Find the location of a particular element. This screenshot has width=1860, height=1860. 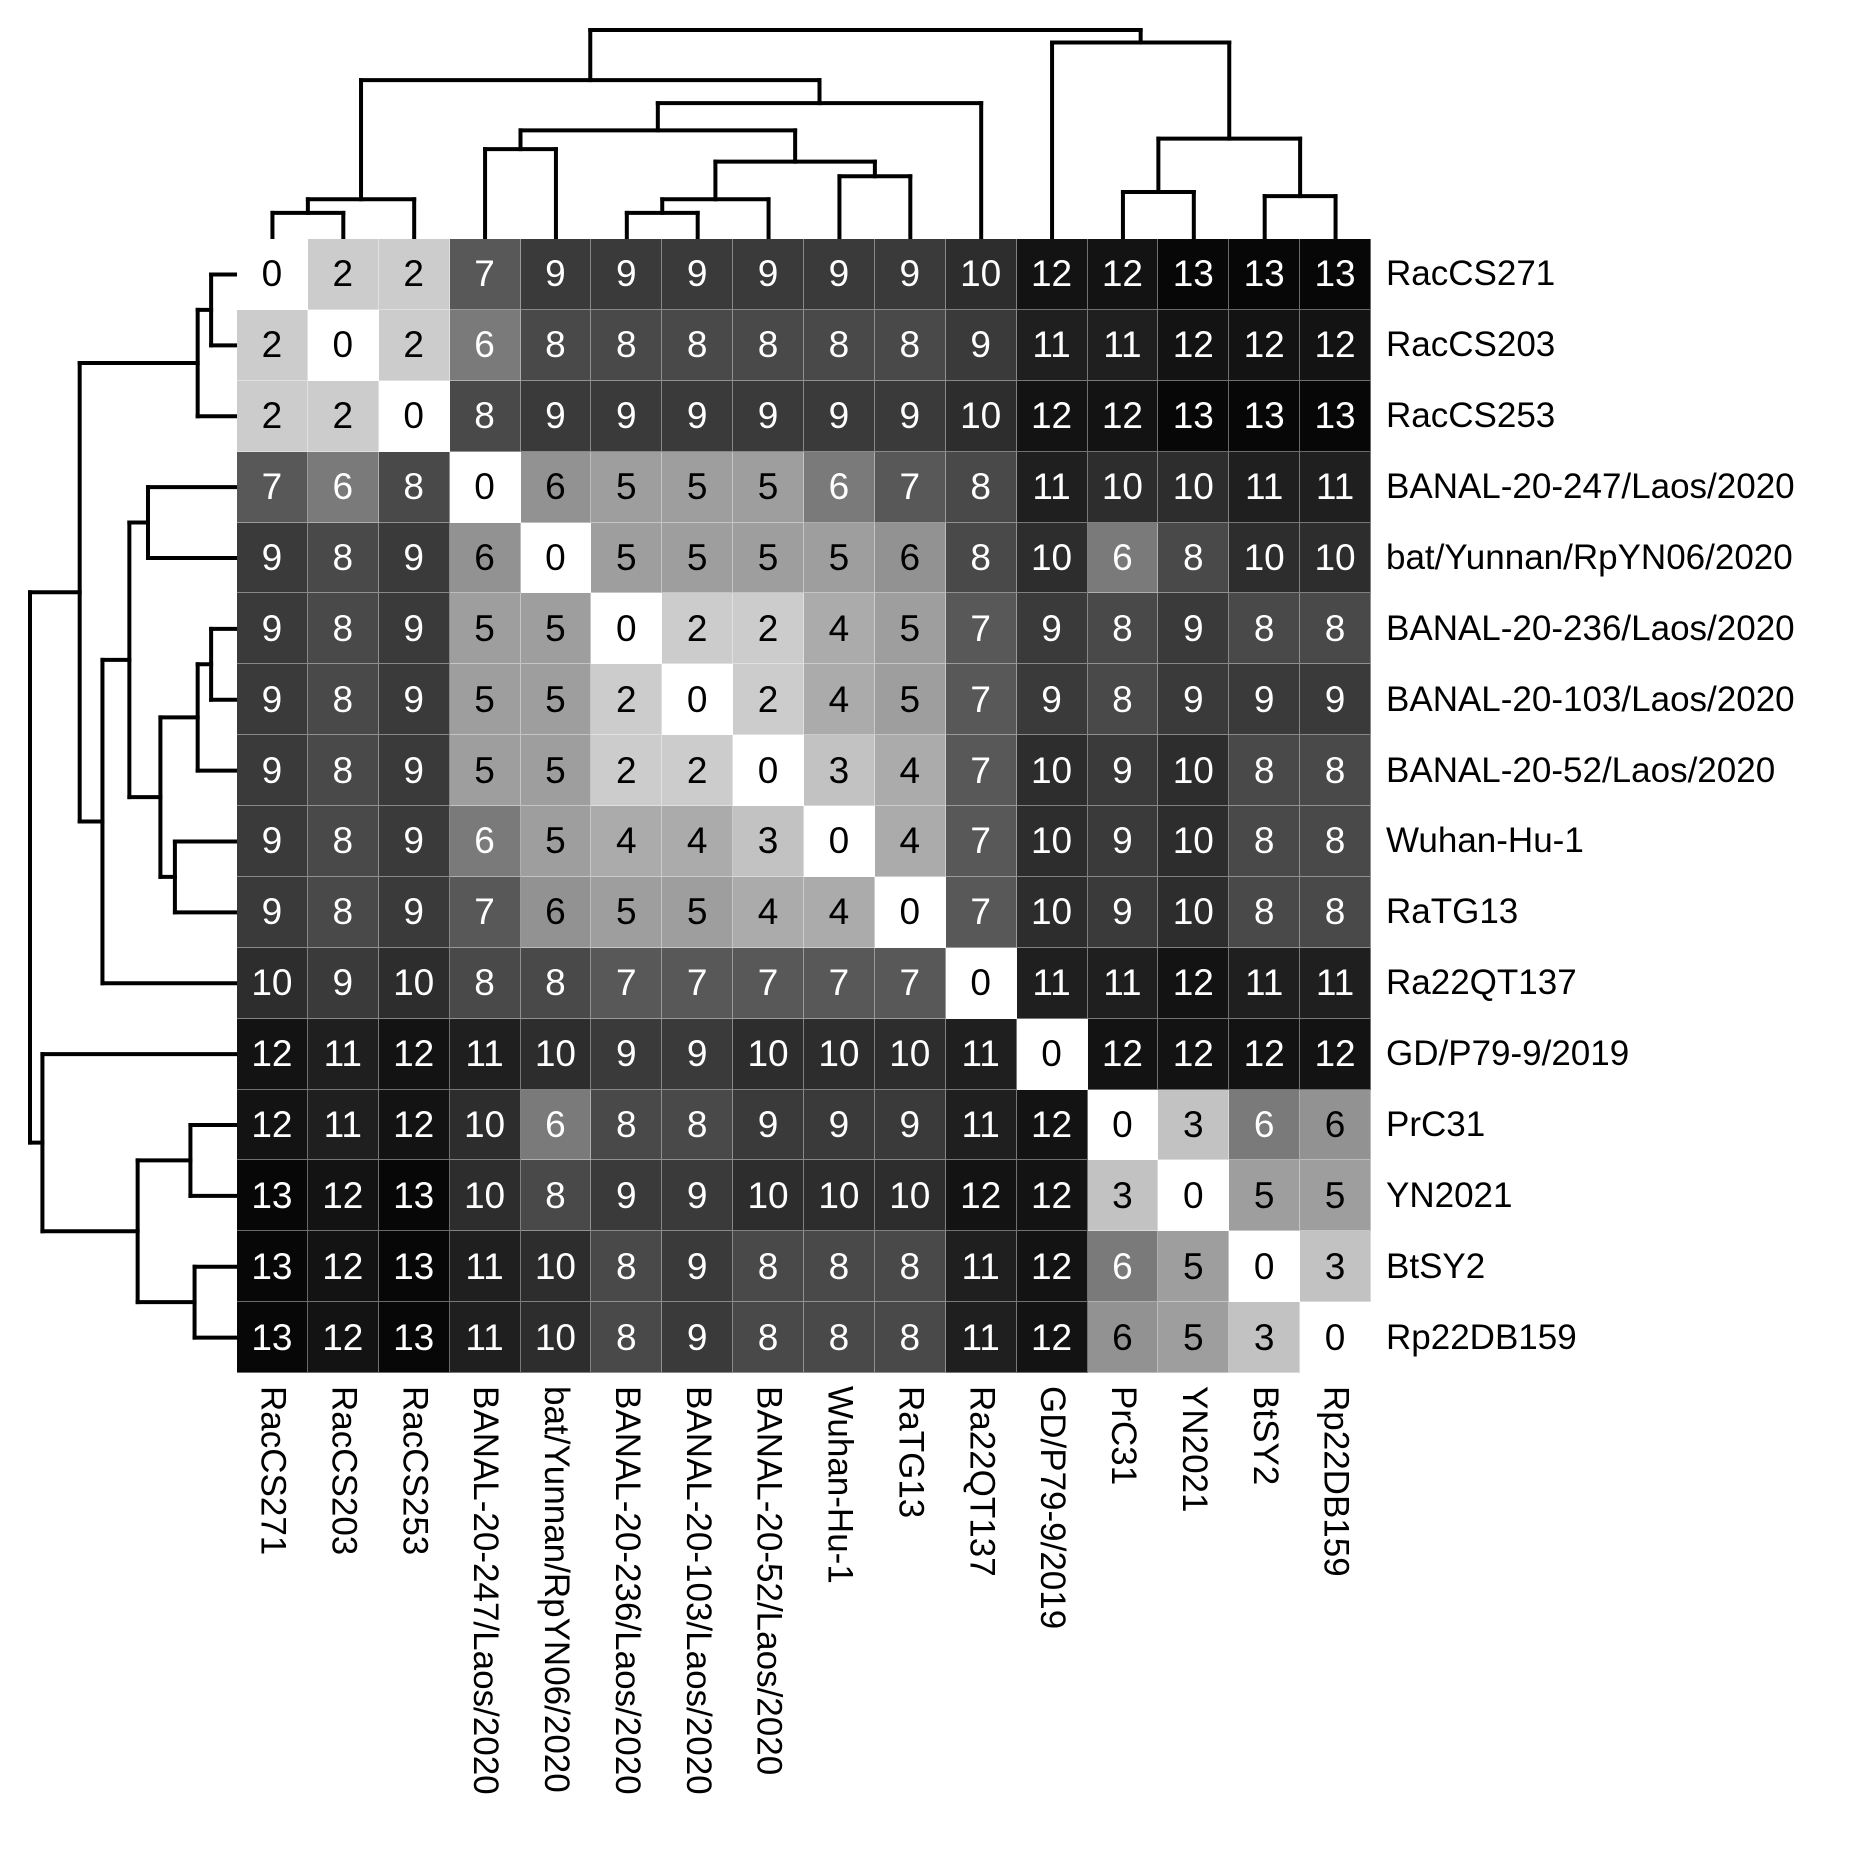

column-label: PrC31 is located at coordinates (1123, 1623).